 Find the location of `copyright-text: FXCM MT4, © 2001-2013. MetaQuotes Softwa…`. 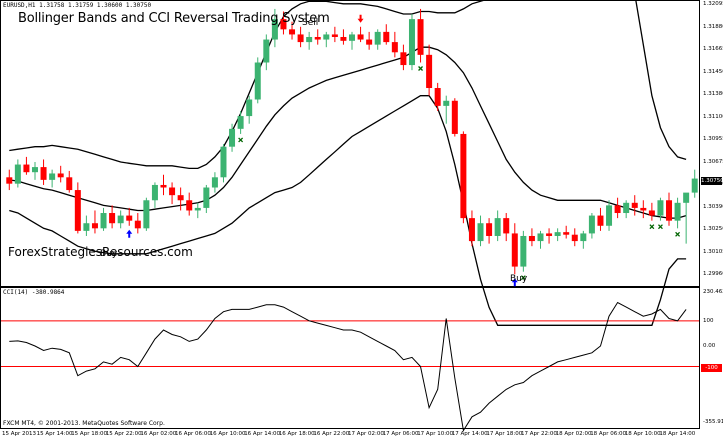

copyright-text: FXCM MT4, © 2001-2013. MetaQuotes Softwa… is located at coordinates (84, 423).